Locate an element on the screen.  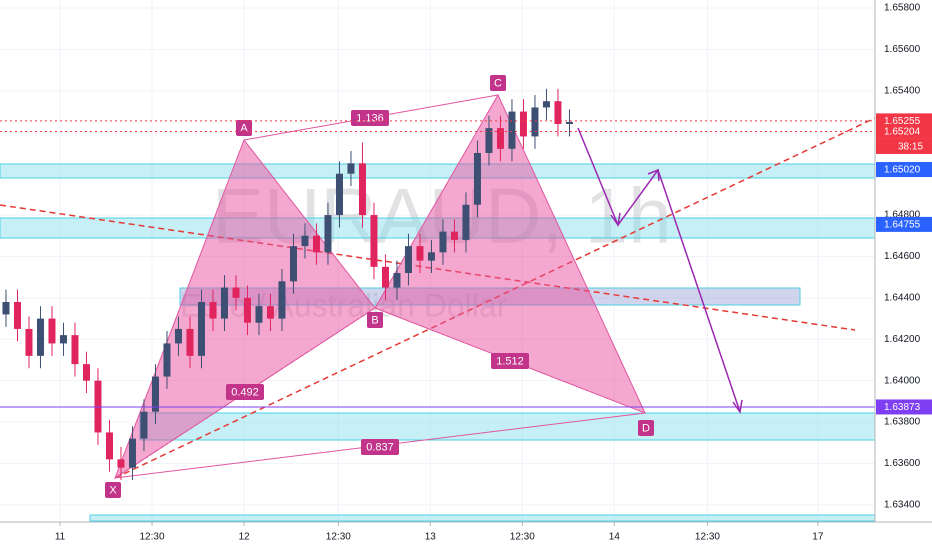
price-tag-label: 1.65255 is located at coordinates (902, 121).